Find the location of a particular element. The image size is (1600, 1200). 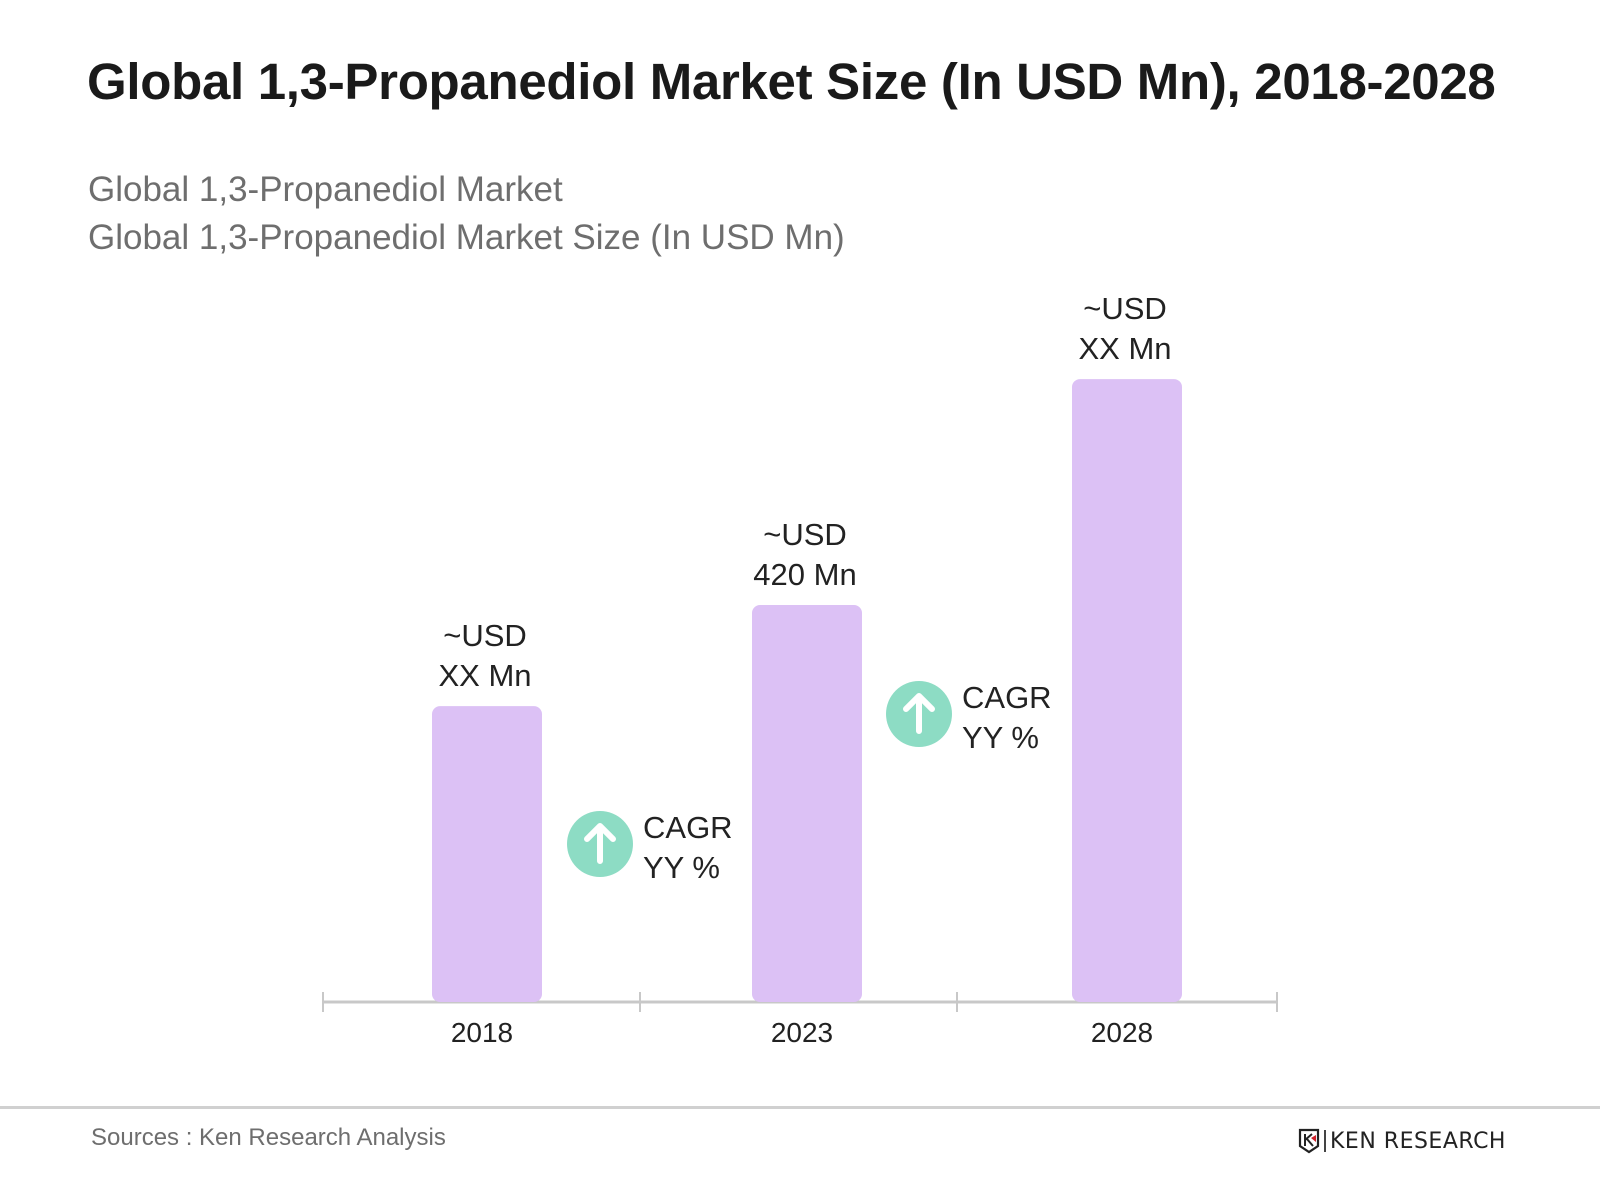

bar-2023 is located at coordinates (807, 803).